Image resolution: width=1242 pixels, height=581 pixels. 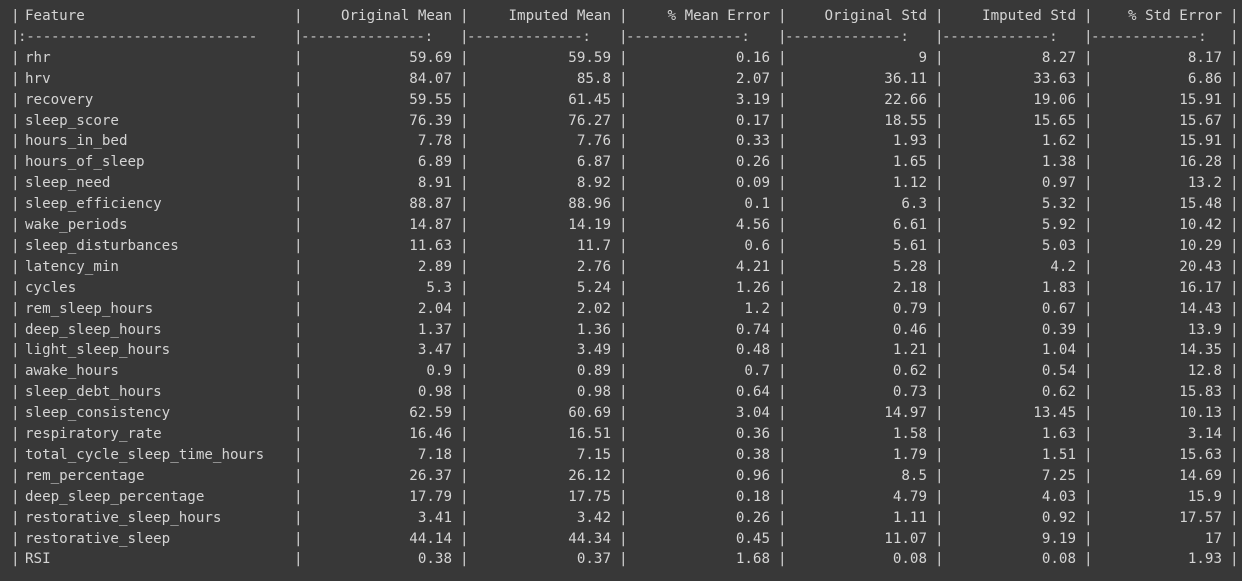 I want to click on numeric-cell: 15.48, so click(x=1200, y=204).